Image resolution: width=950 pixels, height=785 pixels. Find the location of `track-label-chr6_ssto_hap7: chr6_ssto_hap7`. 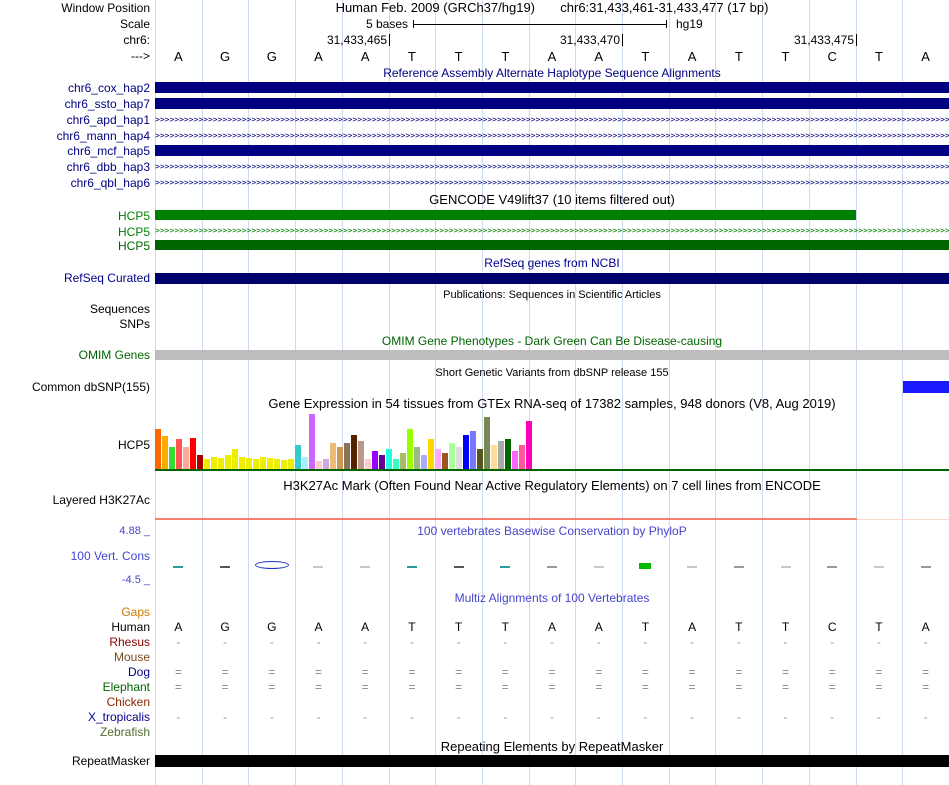

track-label-chr6_ssto_hap7: chr6_ssto_hap7 is located at coordinates (107, 104).